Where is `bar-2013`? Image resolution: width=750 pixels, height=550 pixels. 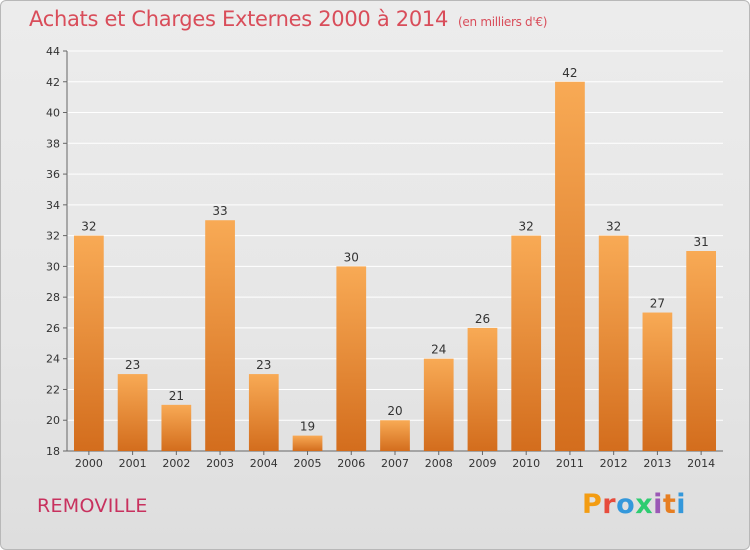 bar-2013 is located at coordinates (657, 381).